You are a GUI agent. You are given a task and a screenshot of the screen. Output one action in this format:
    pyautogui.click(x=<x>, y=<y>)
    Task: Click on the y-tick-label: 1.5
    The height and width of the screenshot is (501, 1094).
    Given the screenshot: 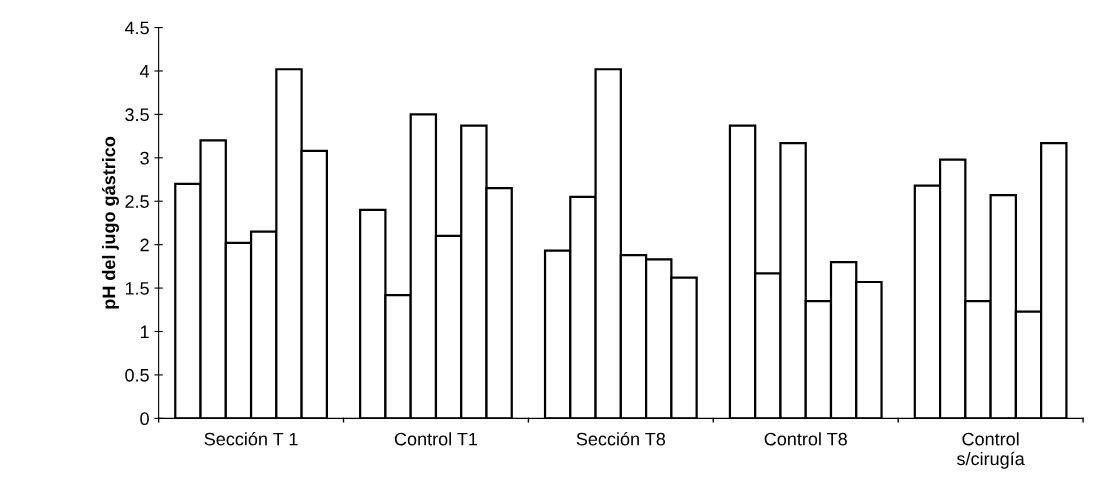 What is the action you would take?
    pyautogui.click(x=137, y=288)
    